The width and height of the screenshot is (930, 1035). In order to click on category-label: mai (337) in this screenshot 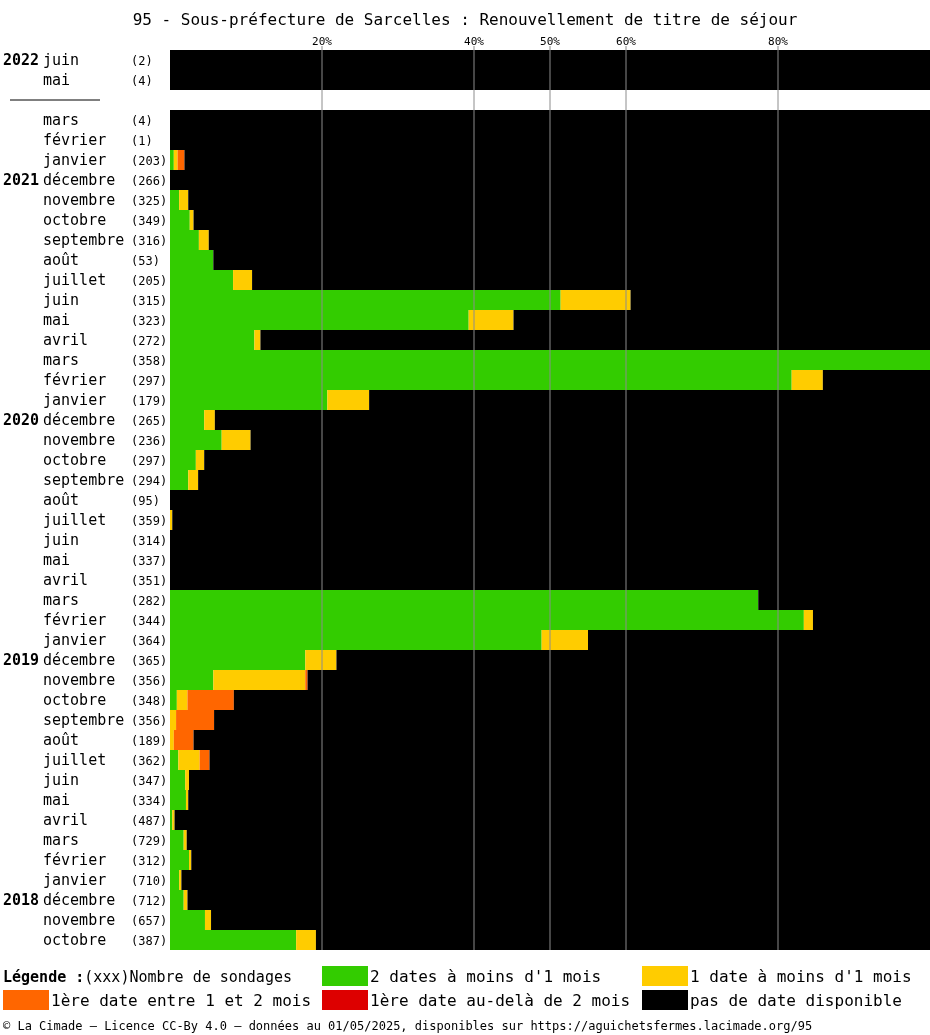, I will do `click(105, 560)`.